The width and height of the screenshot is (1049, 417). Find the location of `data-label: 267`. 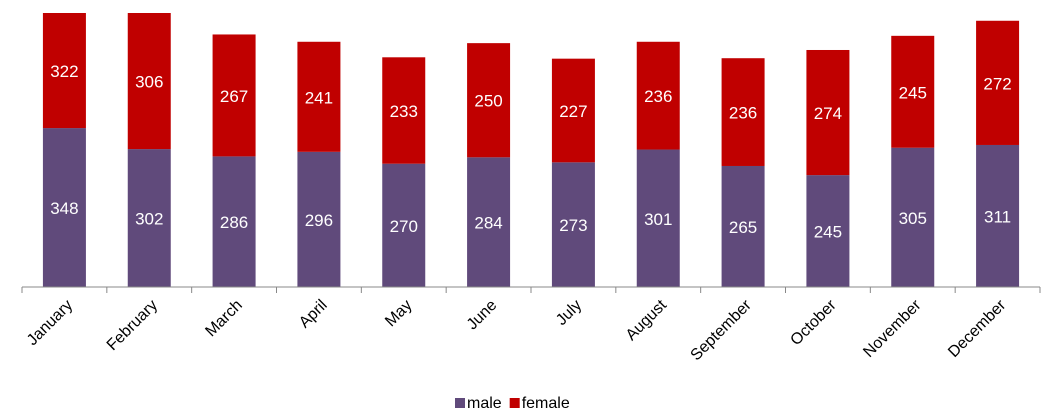

data-label: 267 is located at coordinates (234, 96).